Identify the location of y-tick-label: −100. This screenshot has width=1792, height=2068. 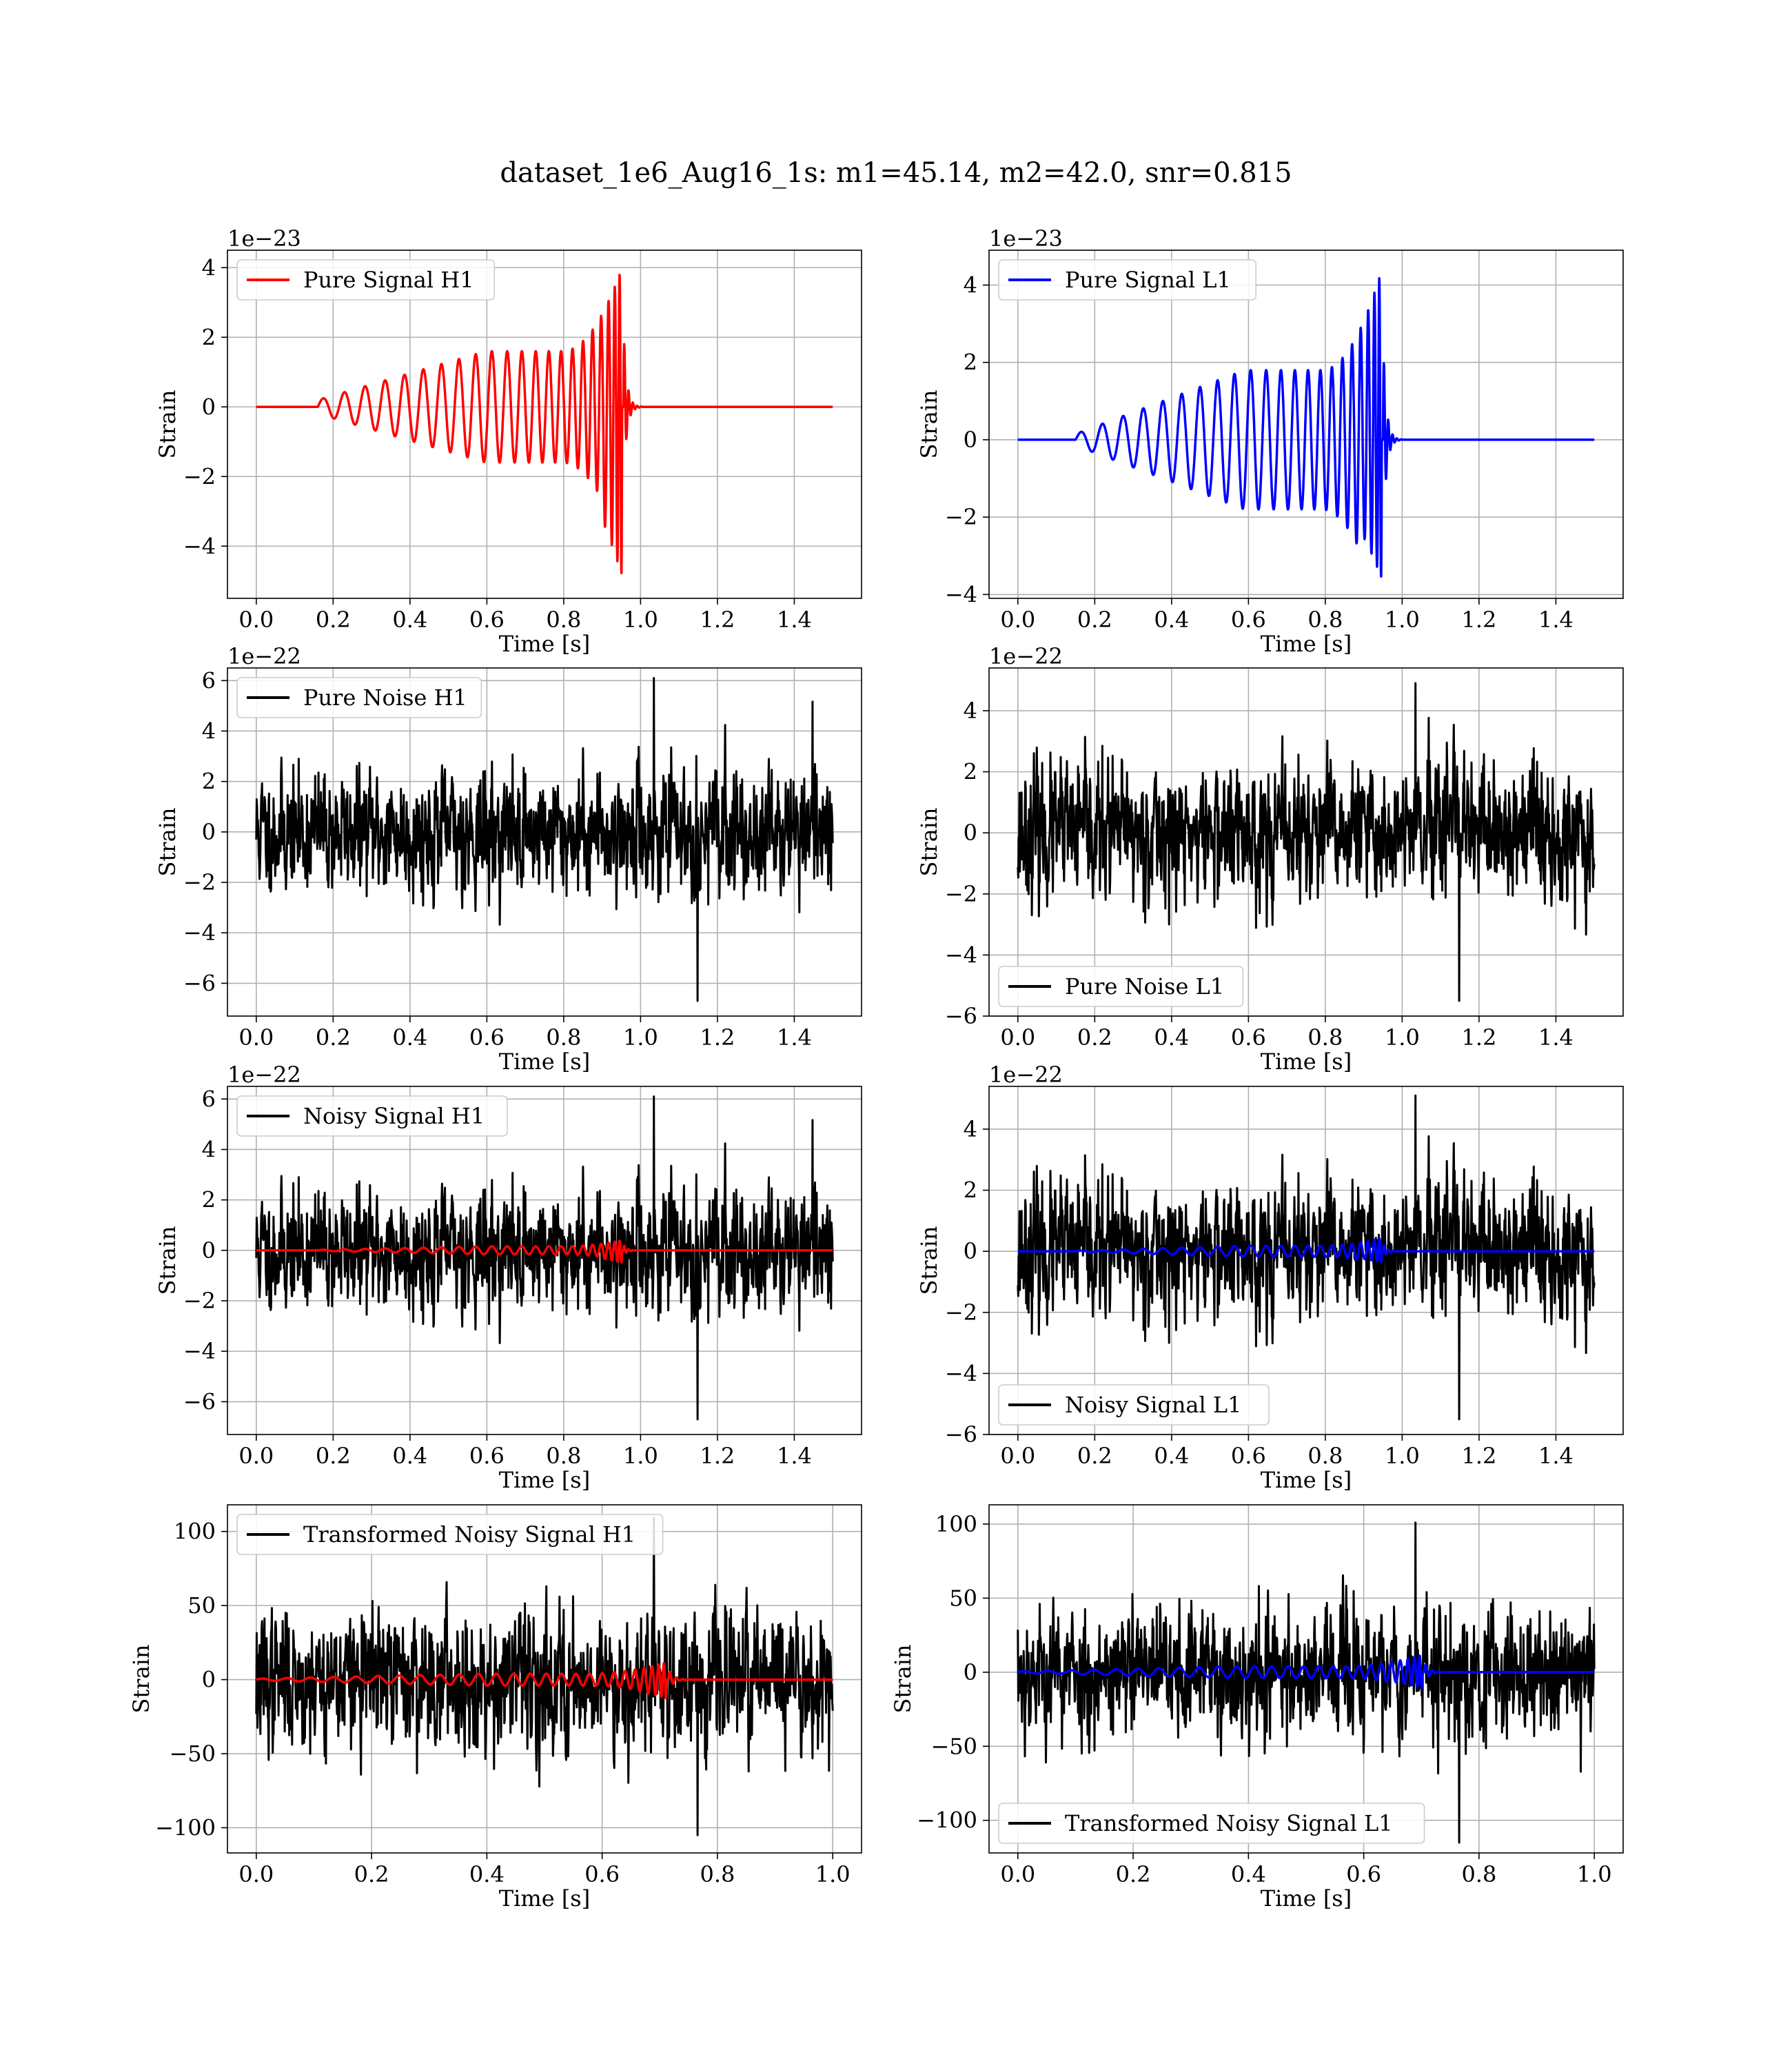
(185, 1828).